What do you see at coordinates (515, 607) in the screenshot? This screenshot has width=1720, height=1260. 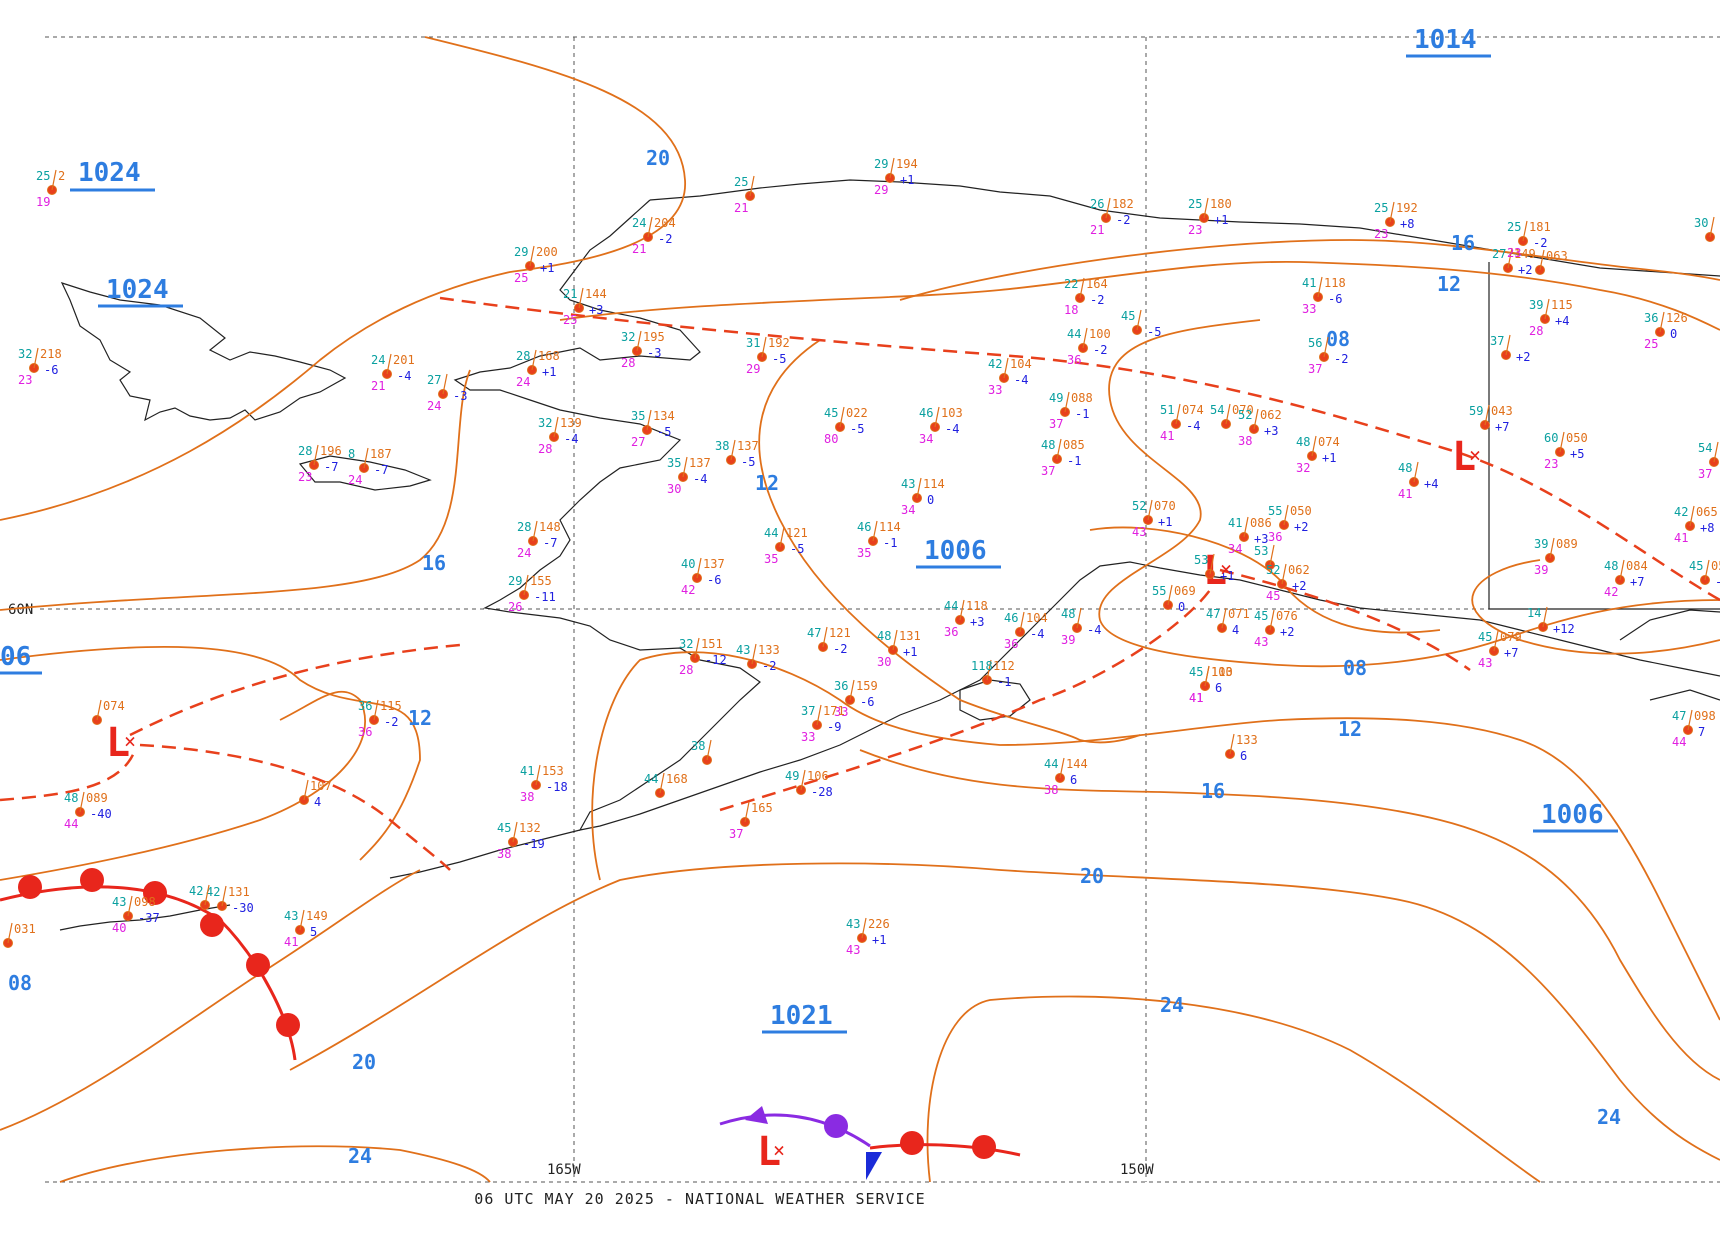 I see `station-dewpoint: 26` at bounding box center [515, 607].